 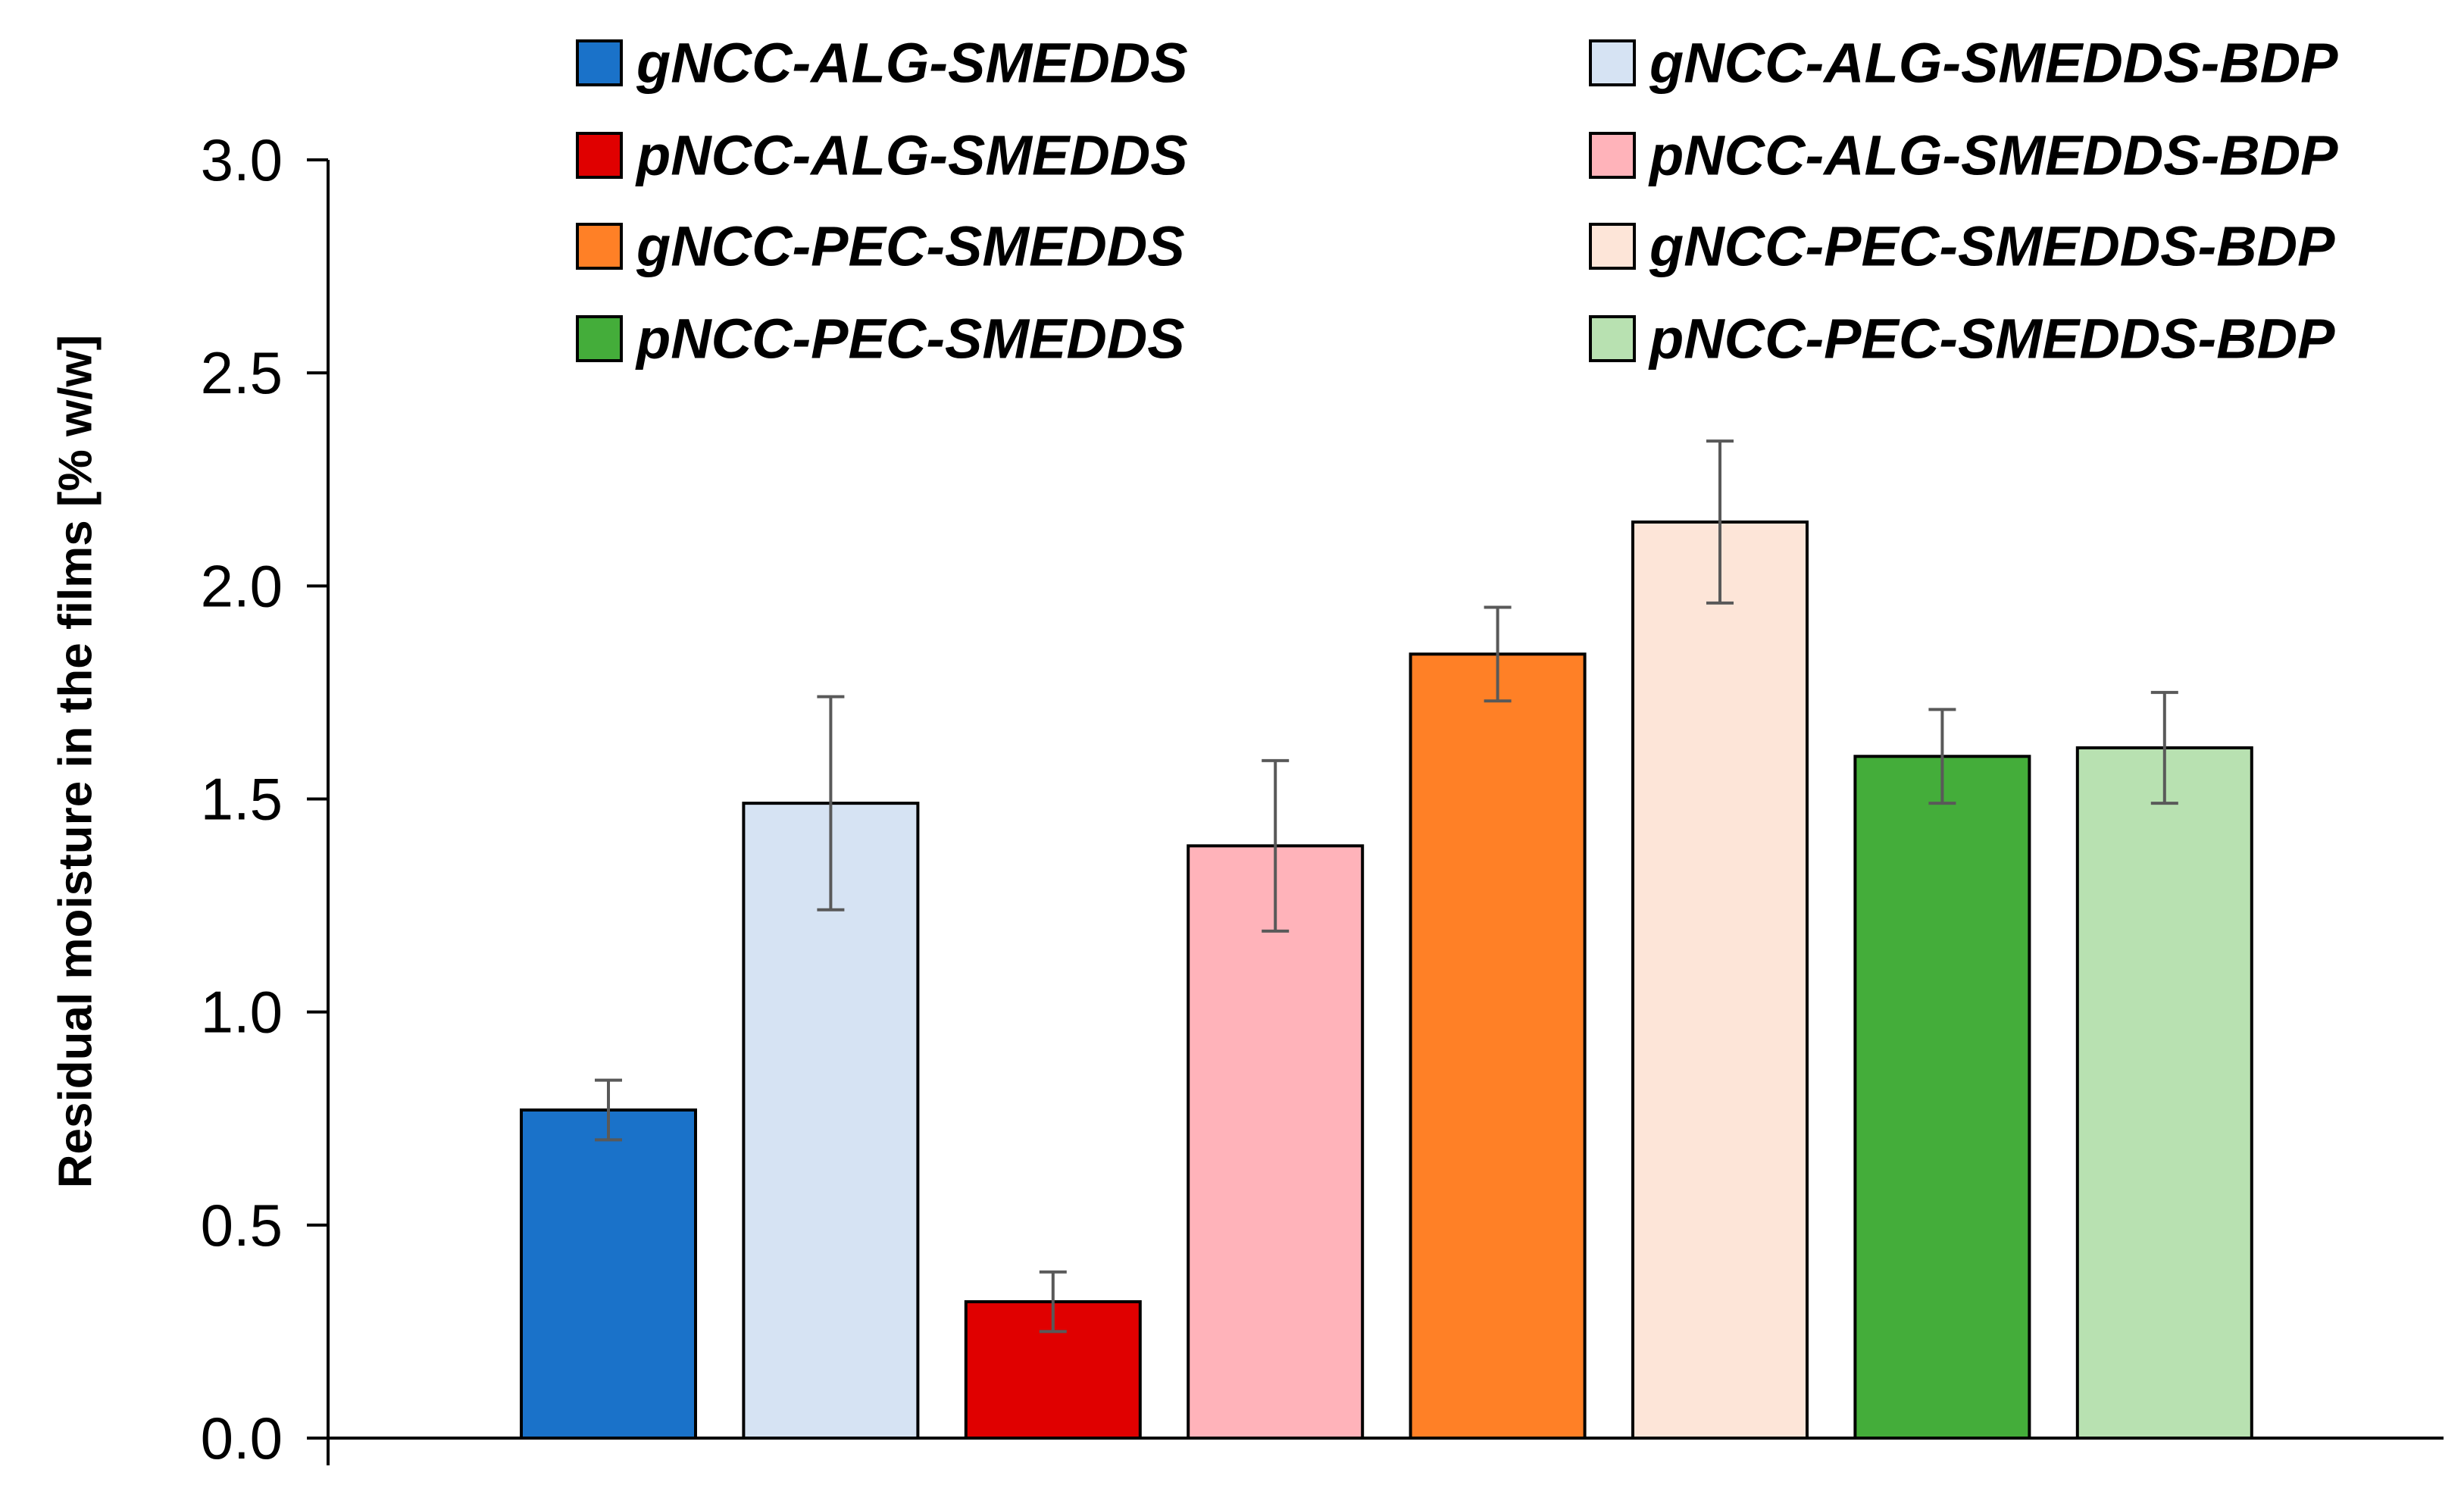 What do you see at coordinates (1276, 1142) in the screenshot?
I see `bar-pncc-alg-smedds-bdp` at bounding box center [1276, 1142].